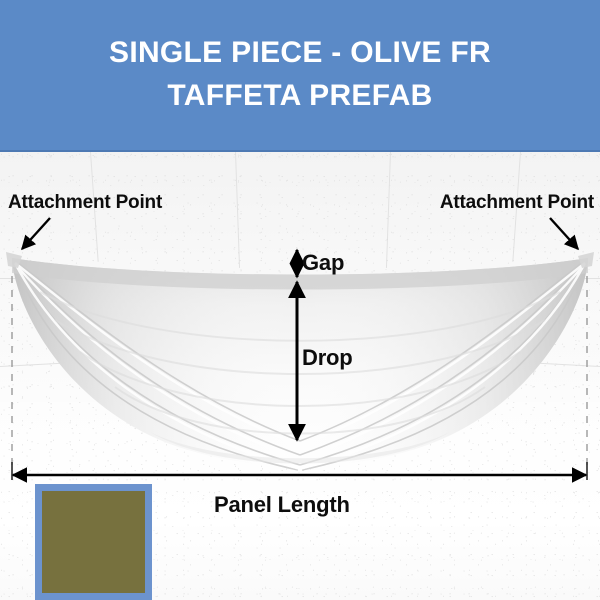 This screenshot has height=600, width=600. I want to click on olive-color-swatch, so click(93, 542).